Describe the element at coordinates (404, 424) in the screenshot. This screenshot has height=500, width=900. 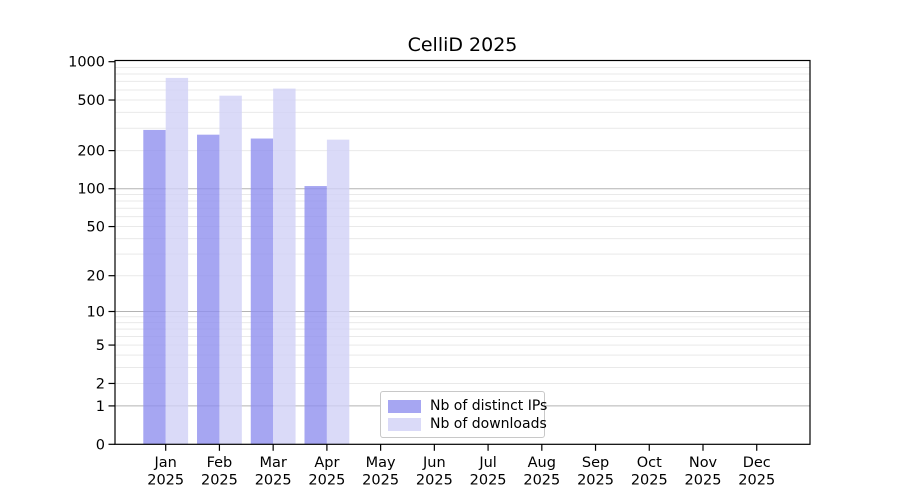
I see `legend-swatch-downloads` at that location.